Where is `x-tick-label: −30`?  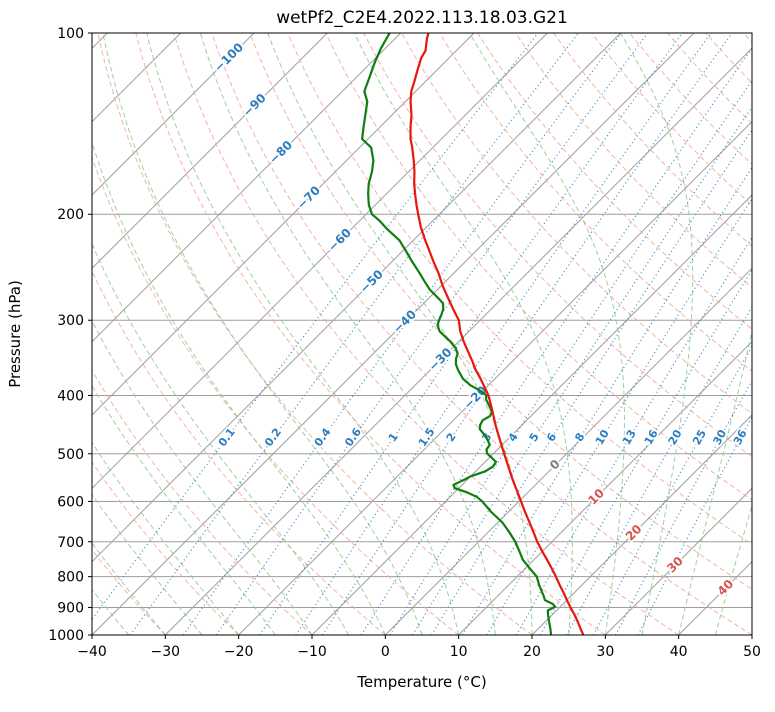
x-tick-label: −30 is located at coordinates (166, 652).